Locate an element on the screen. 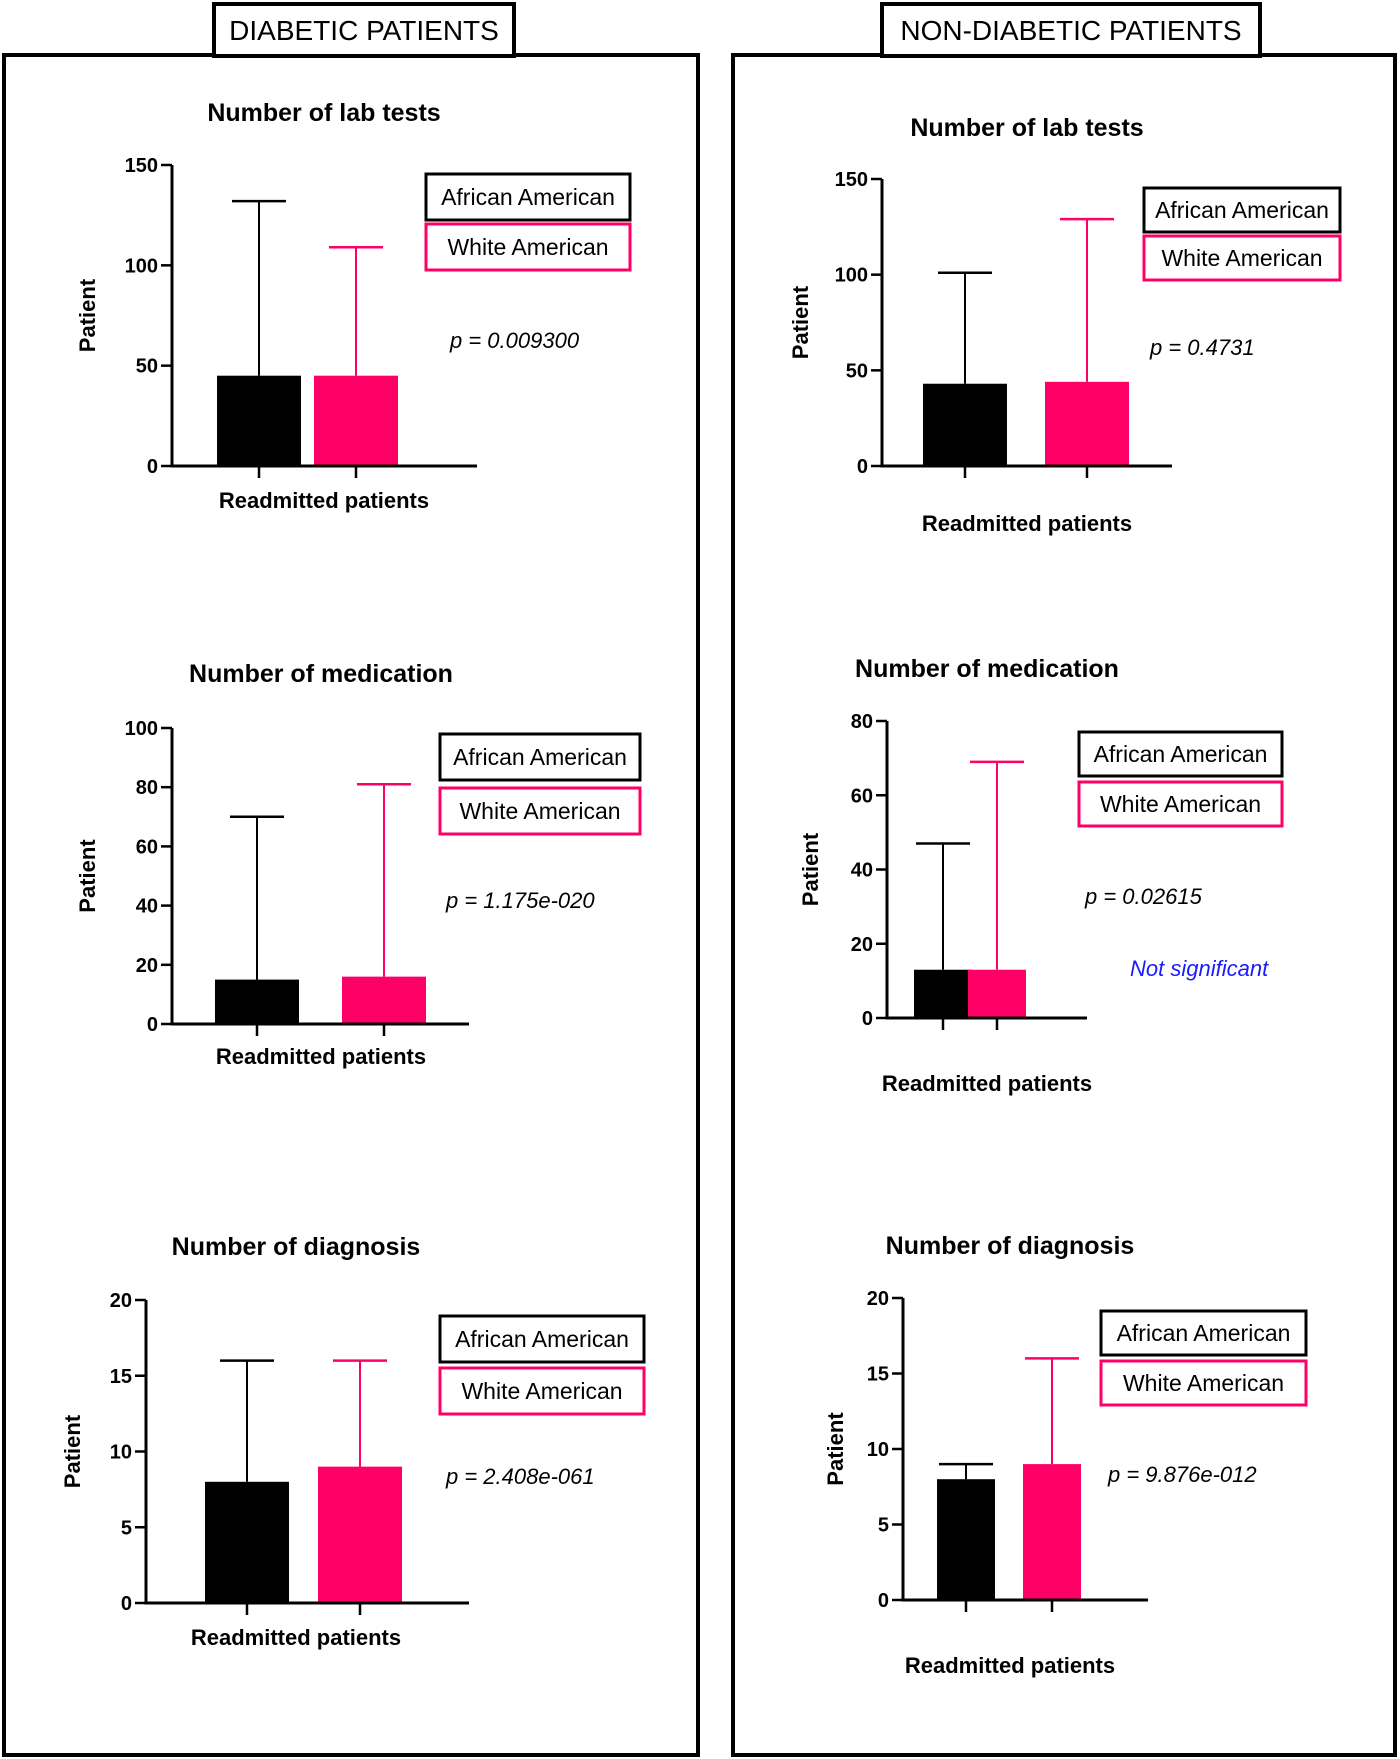 The height and width of the screenshot is (1759, 1400). diabetic-panel-header: DIABETIC PATIENTS is located at coordinates (364, 30).